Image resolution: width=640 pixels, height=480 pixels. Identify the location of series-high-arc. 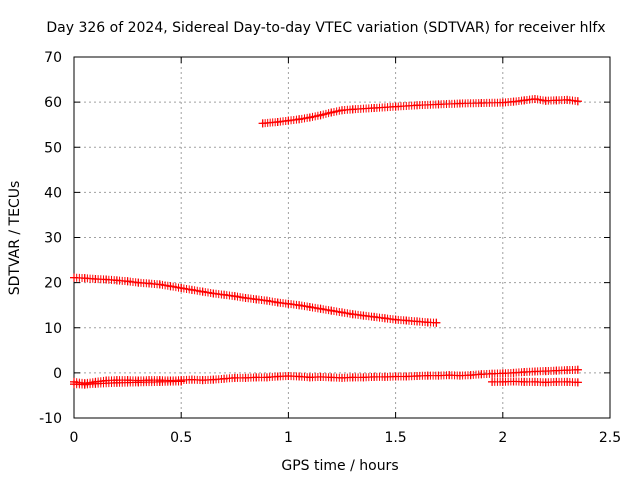
(420, 111).